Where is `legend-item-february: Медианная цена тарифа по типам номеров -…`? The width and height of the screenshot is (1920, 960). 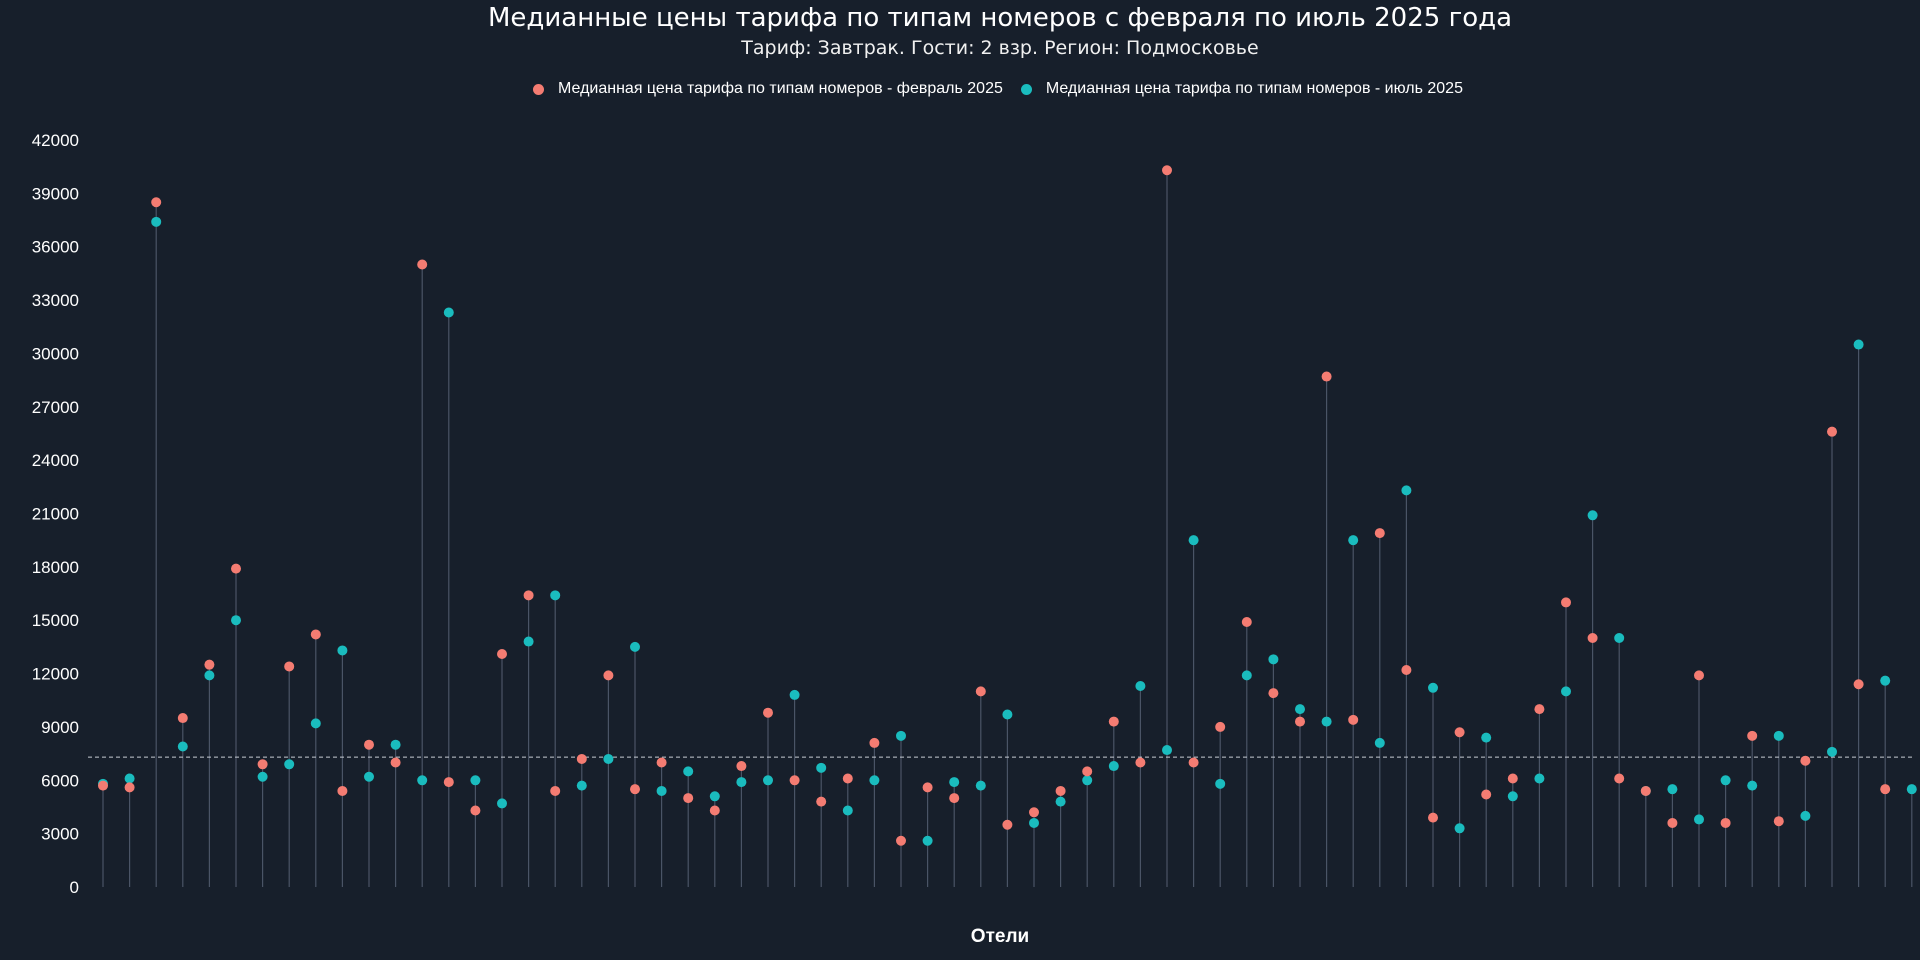 legend-item-february: Медианная цена тарифа по типам номеров -… is located at coordinates (768, 89).